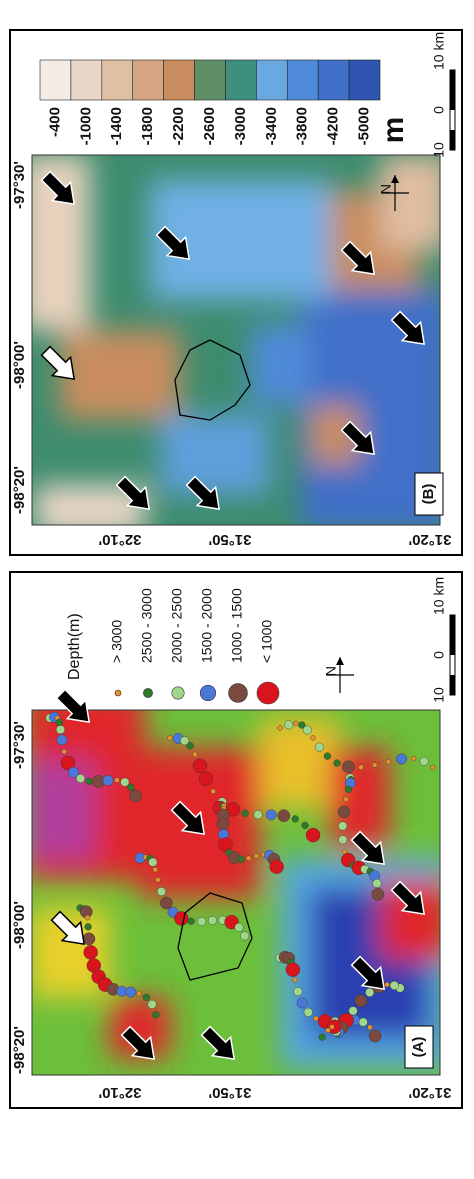 This screenshot has height=1179, width=474. Describe the element at coordinates (439, 655) in the screenshot. I see `scale-label: 0` at that location.